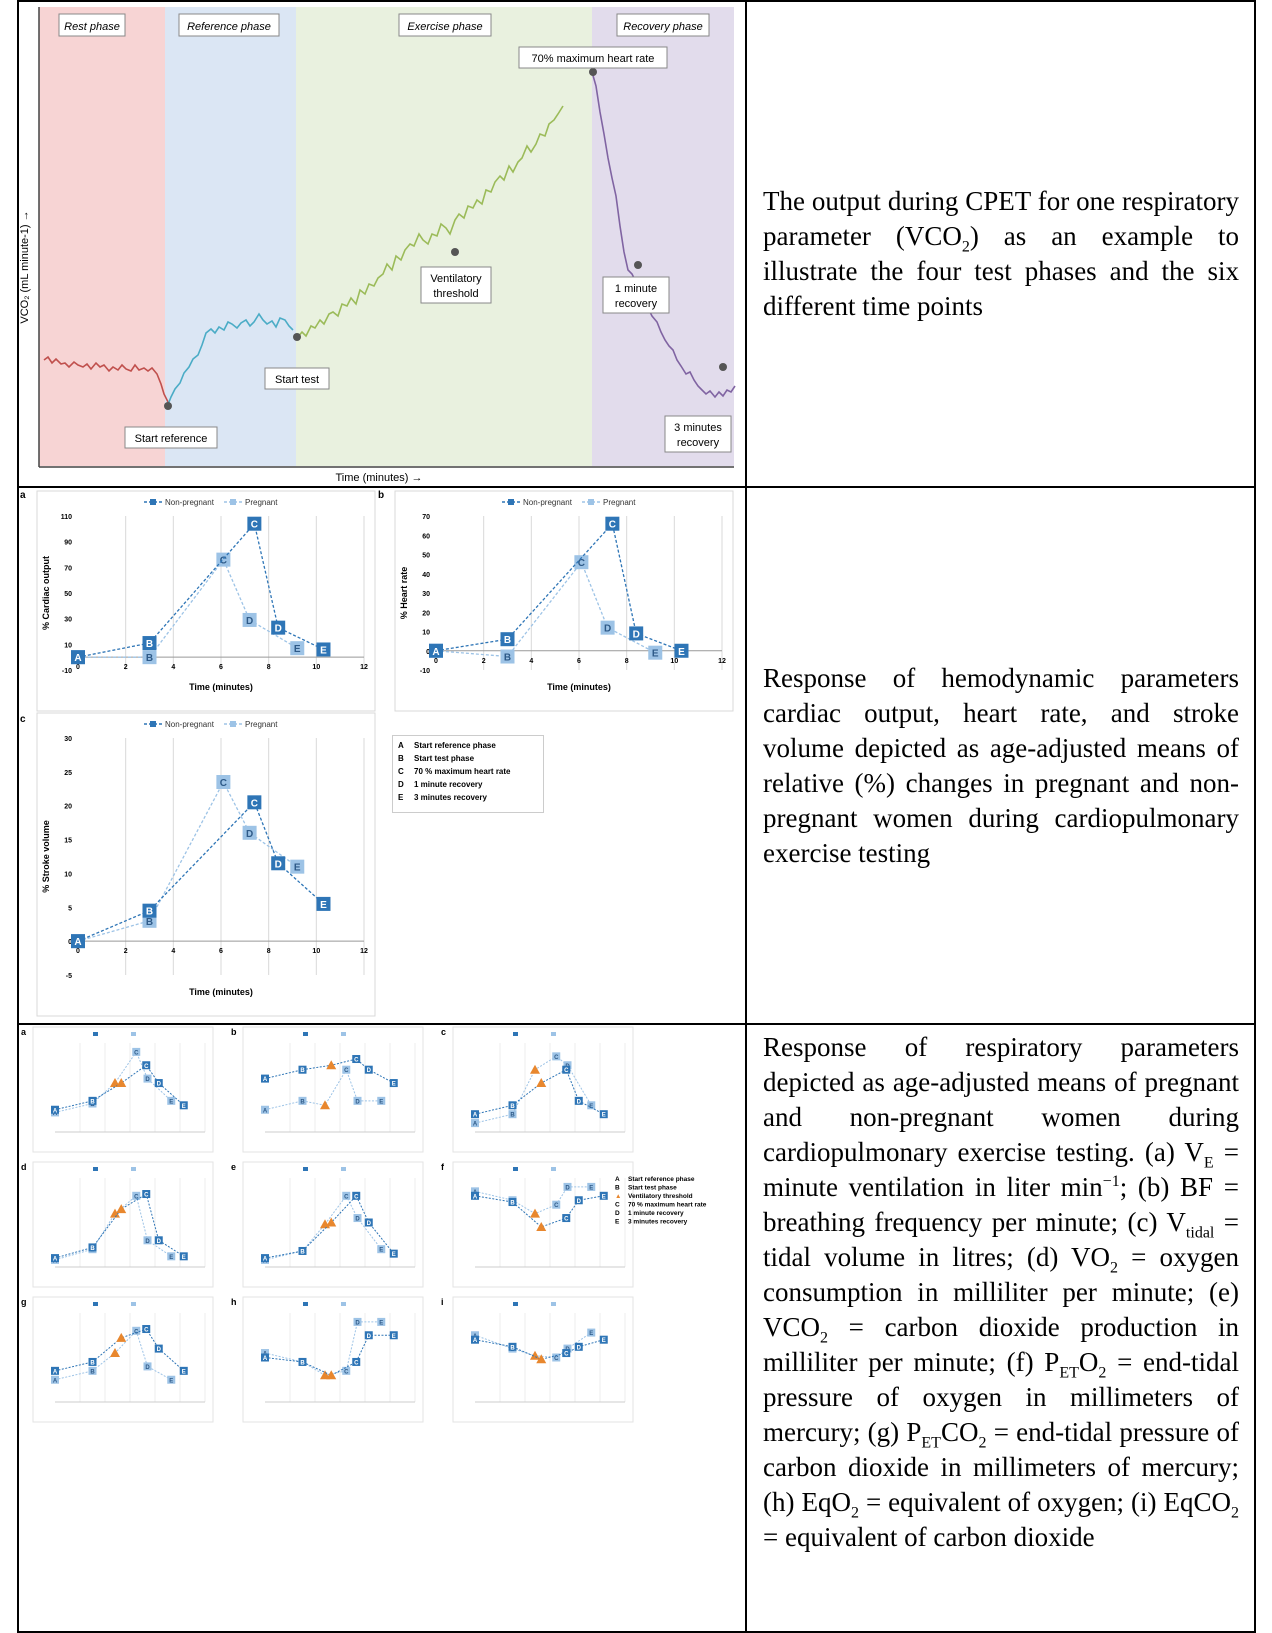 This screenshot has height=1633, width=1272. Describe the element at coordinates (636, 304) in the screenshot. I see `one-minute-label-2: recovery` at that location.